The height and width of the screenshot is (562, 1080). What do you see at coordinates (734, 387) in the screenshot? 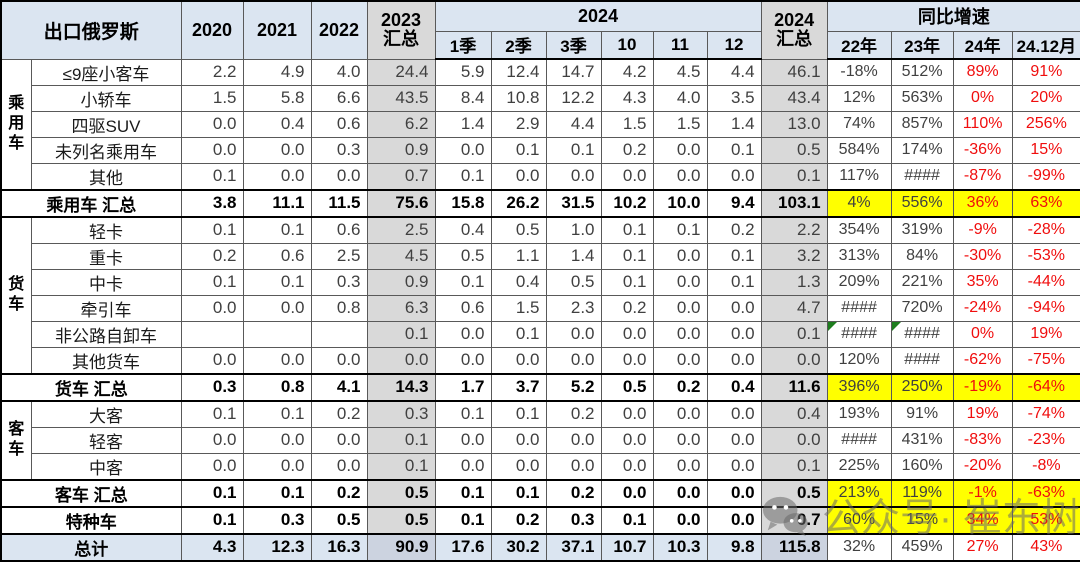
I see `value-cell: 0.4` at bounding box center [734, 387].